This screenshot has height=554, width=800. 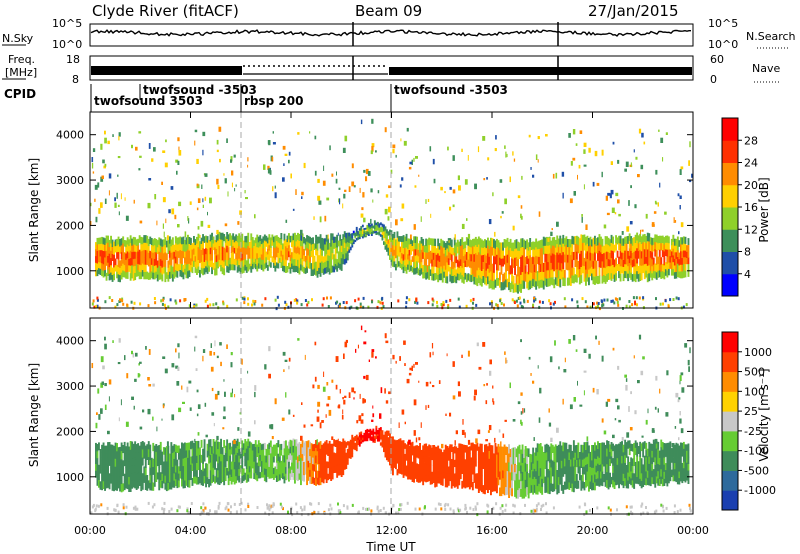 I want to click on y-tick-label: 4000, so click(x=70, y=135).